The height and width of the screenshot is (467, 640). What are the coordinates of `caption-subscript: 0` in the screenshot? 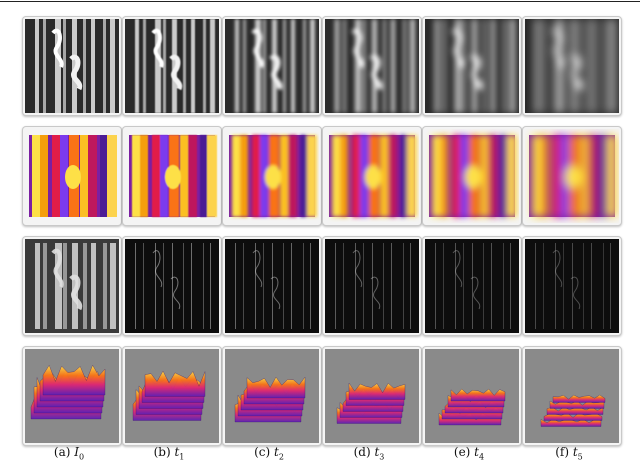 It's located at (82, 457).